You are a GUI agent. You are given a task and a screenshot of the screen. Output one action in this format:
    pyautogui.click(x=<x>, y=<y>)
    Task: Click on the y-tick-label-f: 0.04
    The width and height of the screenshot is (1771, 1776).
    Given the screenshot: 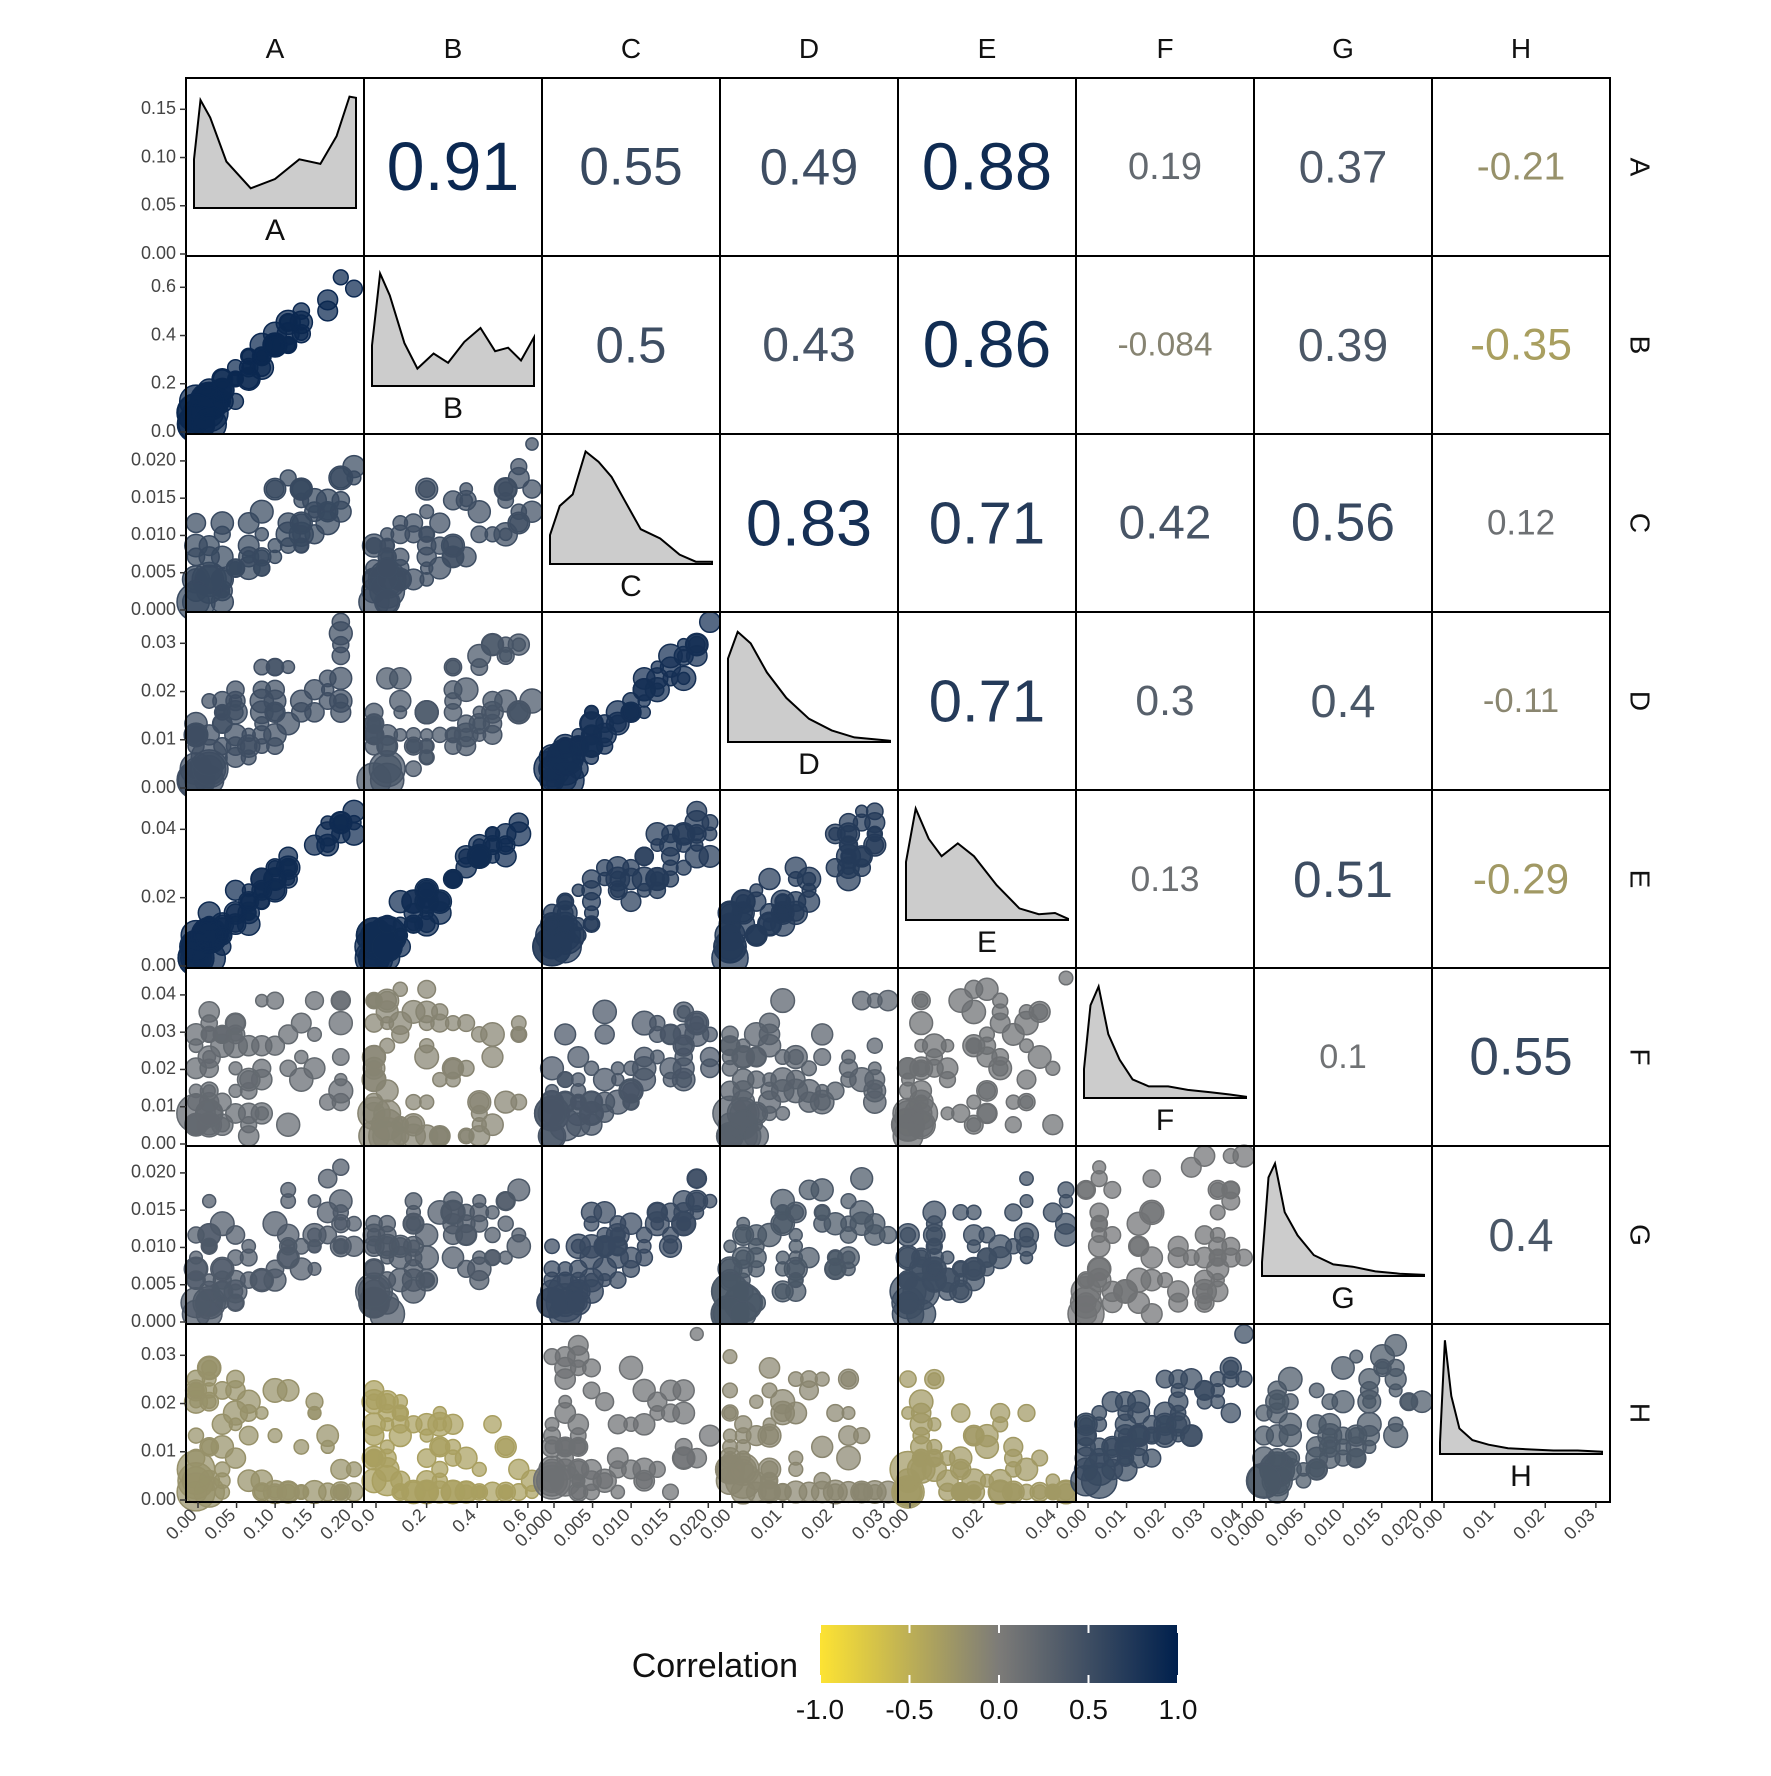 What is the action you would take?
    pyautogui.click(x=158, y=994)
    